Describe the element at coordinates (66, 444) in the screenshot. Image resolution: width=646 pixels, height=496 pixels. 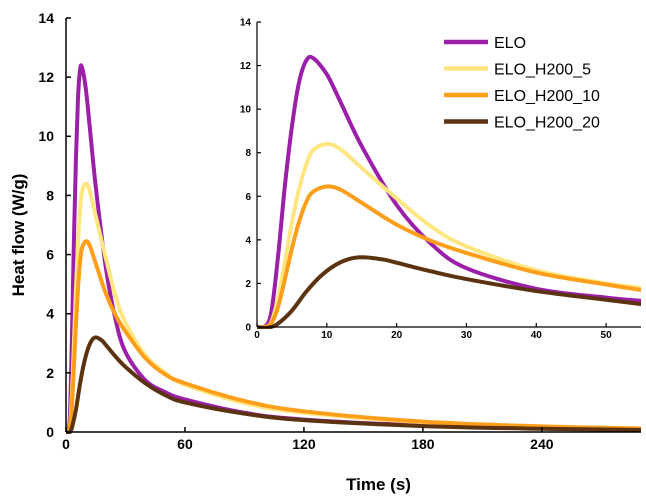
I see `main-x-tick-label: 0` at that location.